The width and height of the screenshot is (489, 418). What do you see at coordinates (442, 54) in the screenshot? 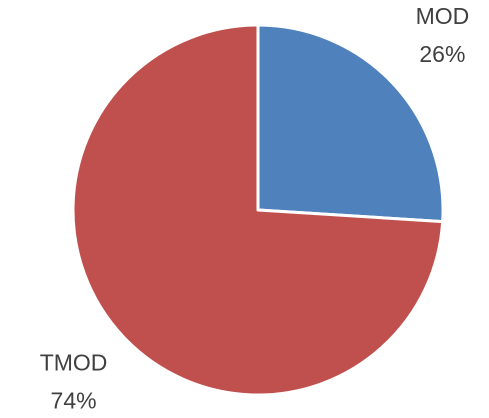
I see `slice-value-label: 26%` at bounding box center [442, 54].